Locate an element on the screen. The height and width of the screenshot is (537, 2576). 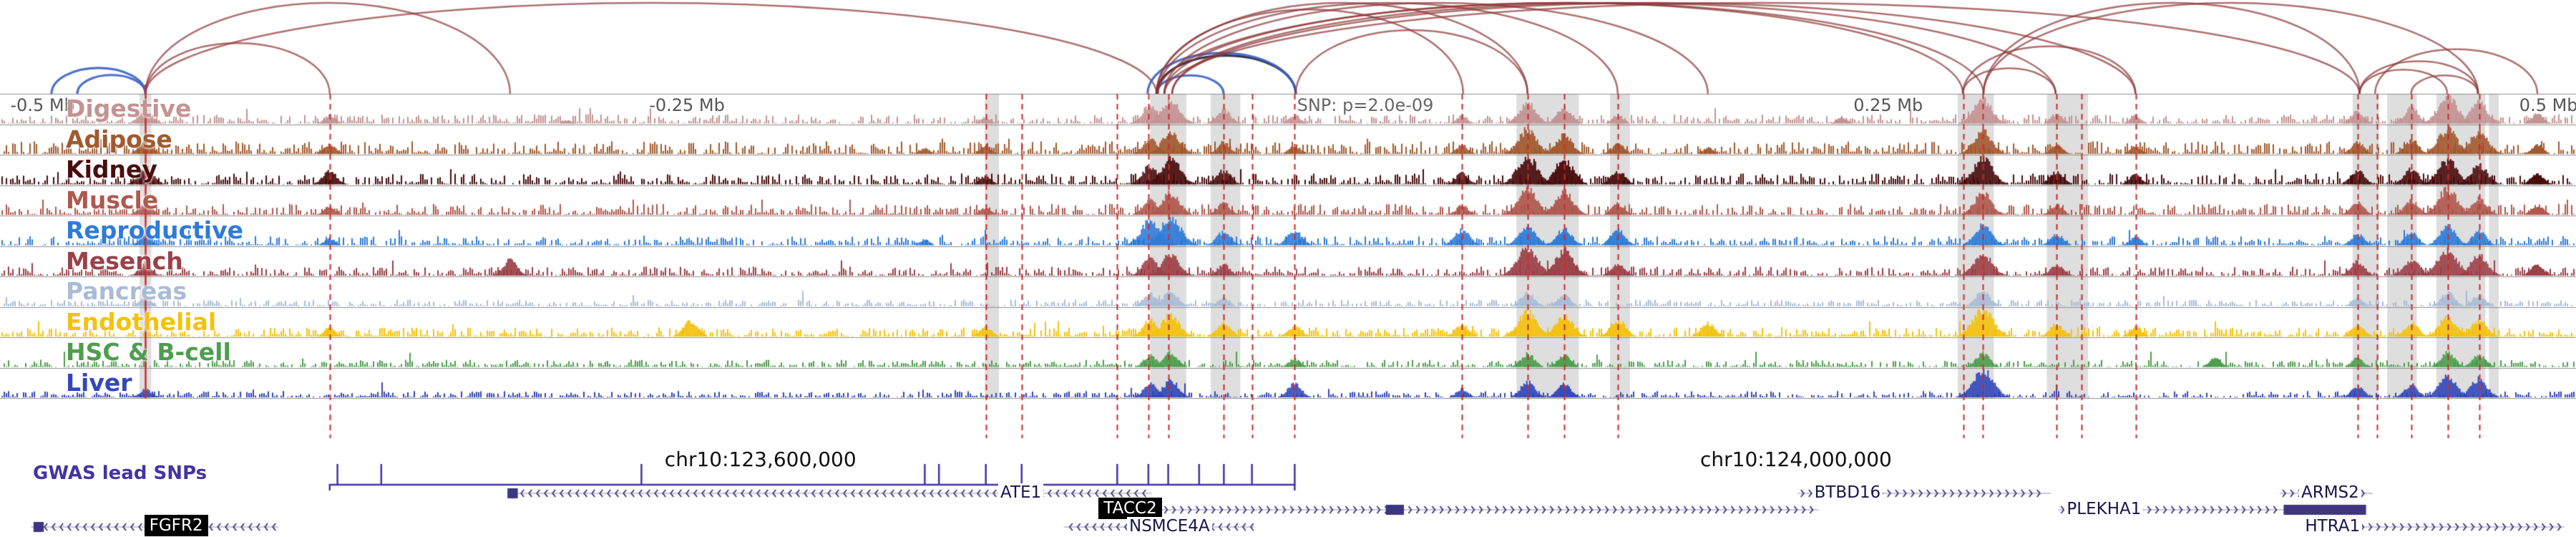
track-label-reproductive: Reproductive is located at coordinates (155, 230).